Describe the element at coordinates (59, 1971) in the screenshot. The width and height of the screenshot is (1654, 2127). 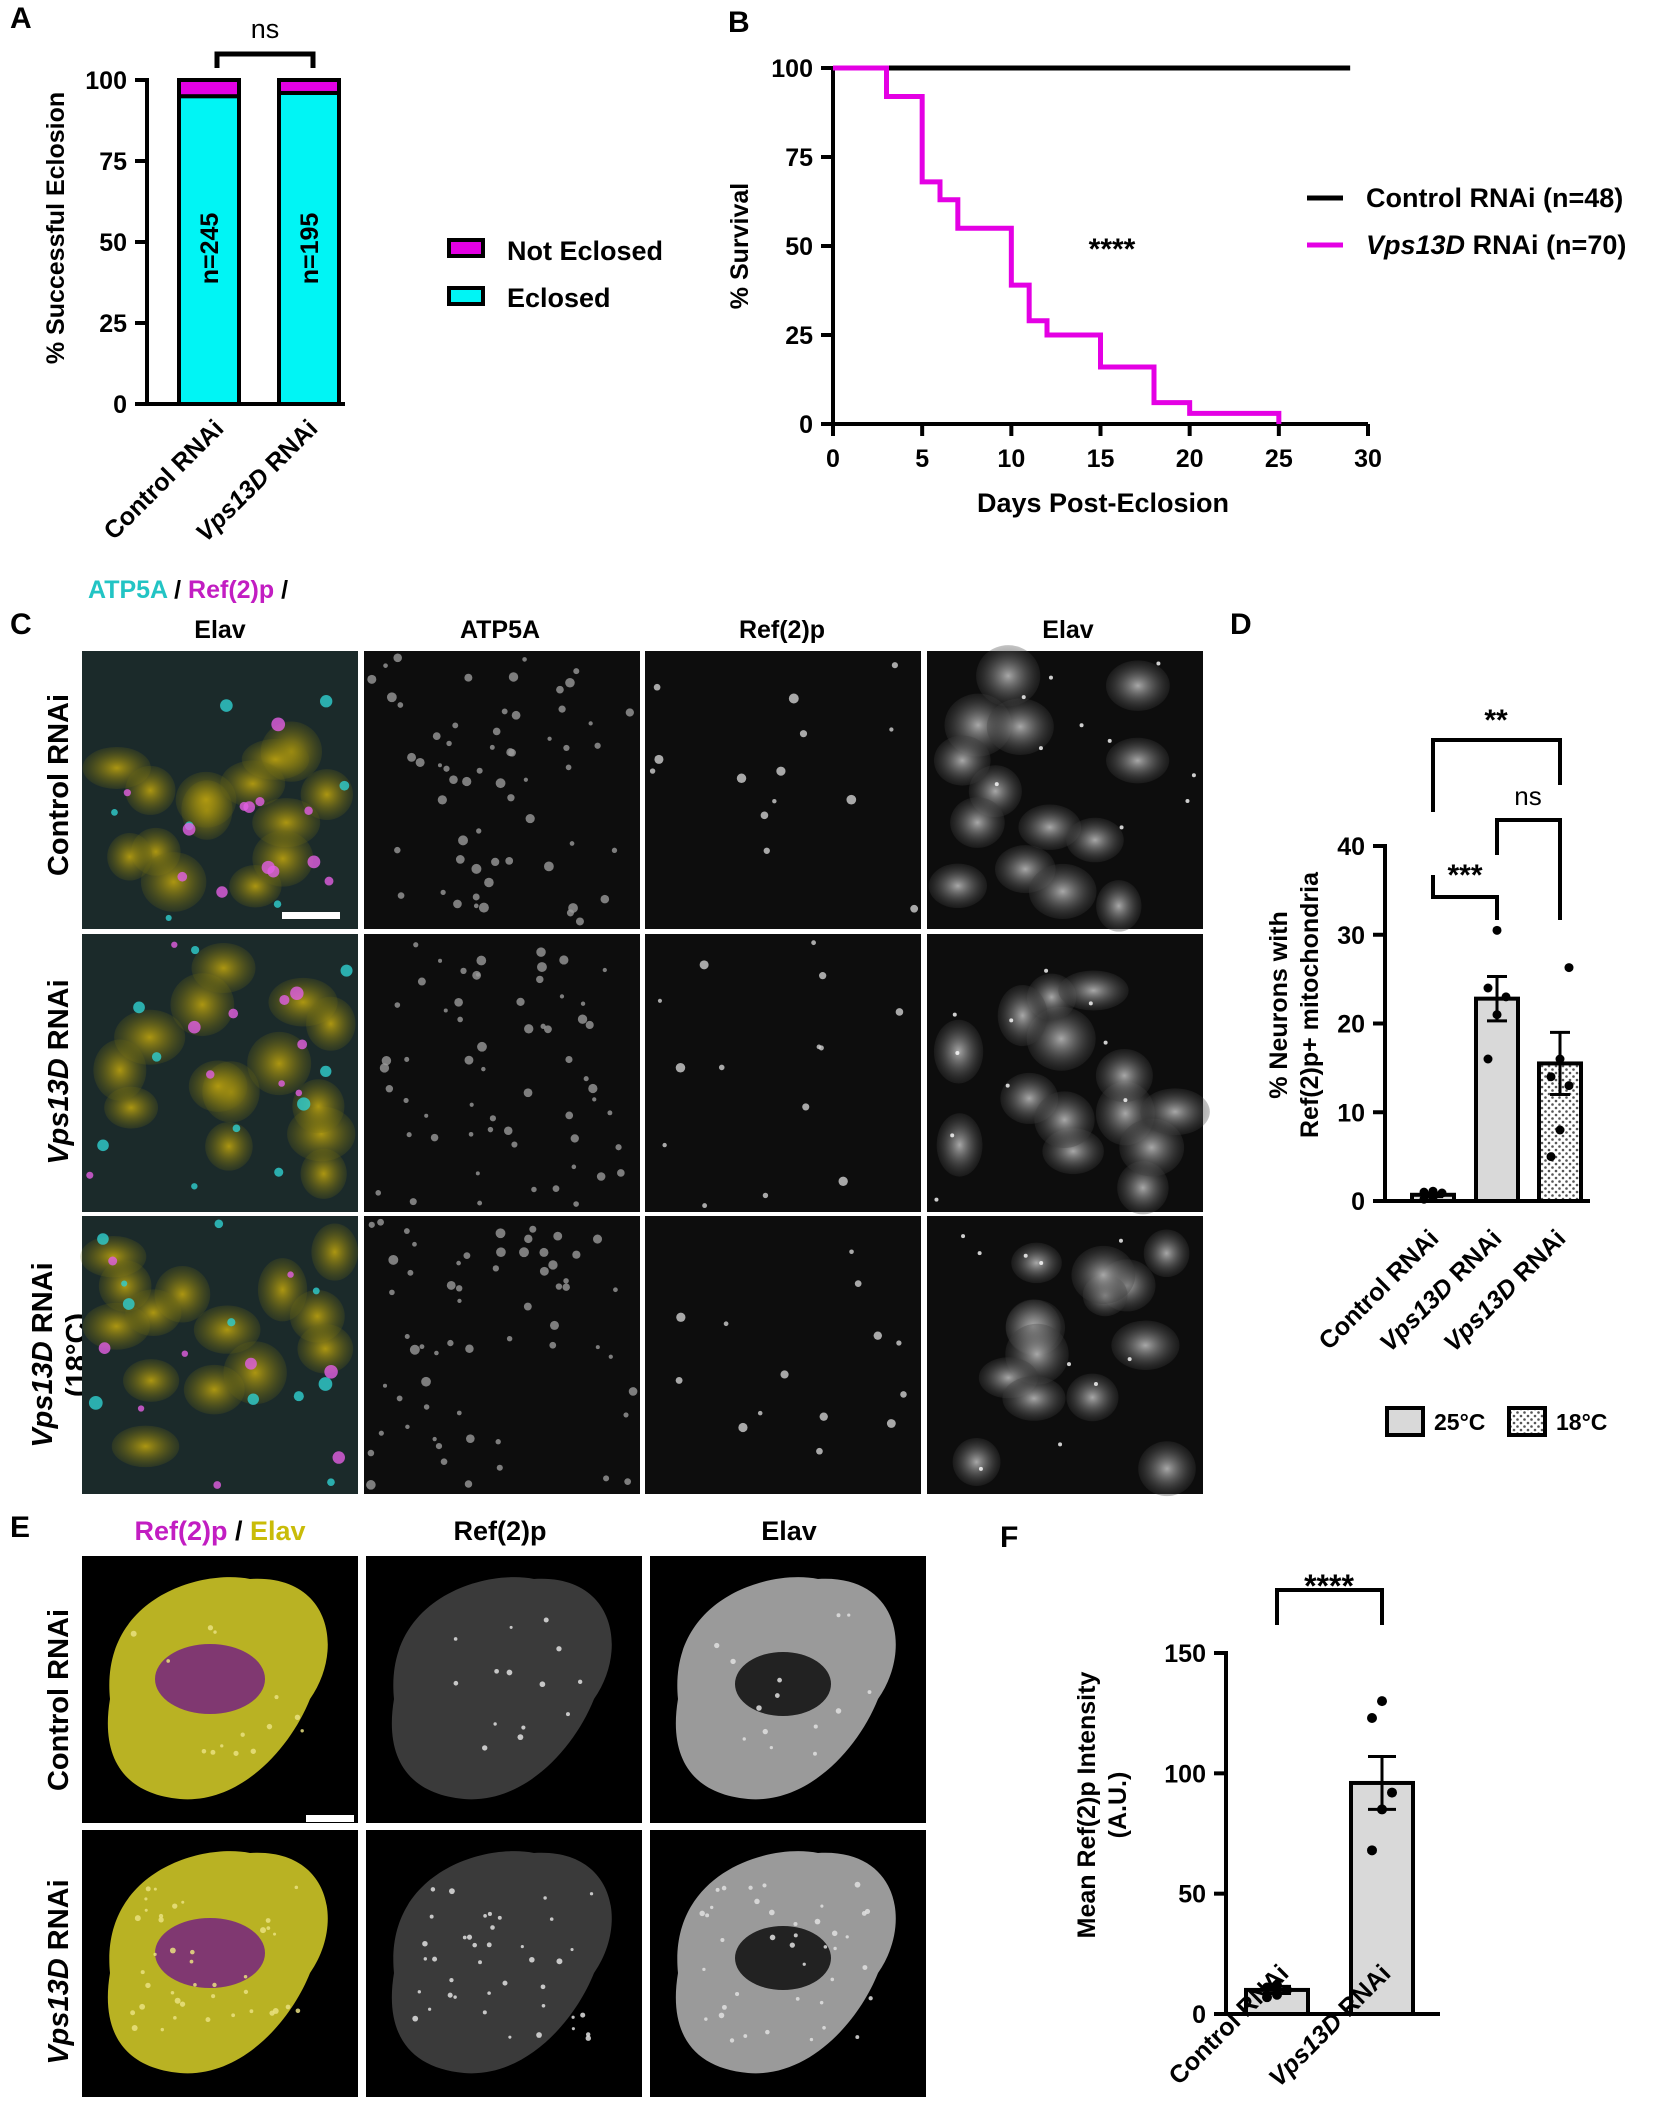
I see `panel-e-row-vps13d: Vps13D RNAi` at that location.